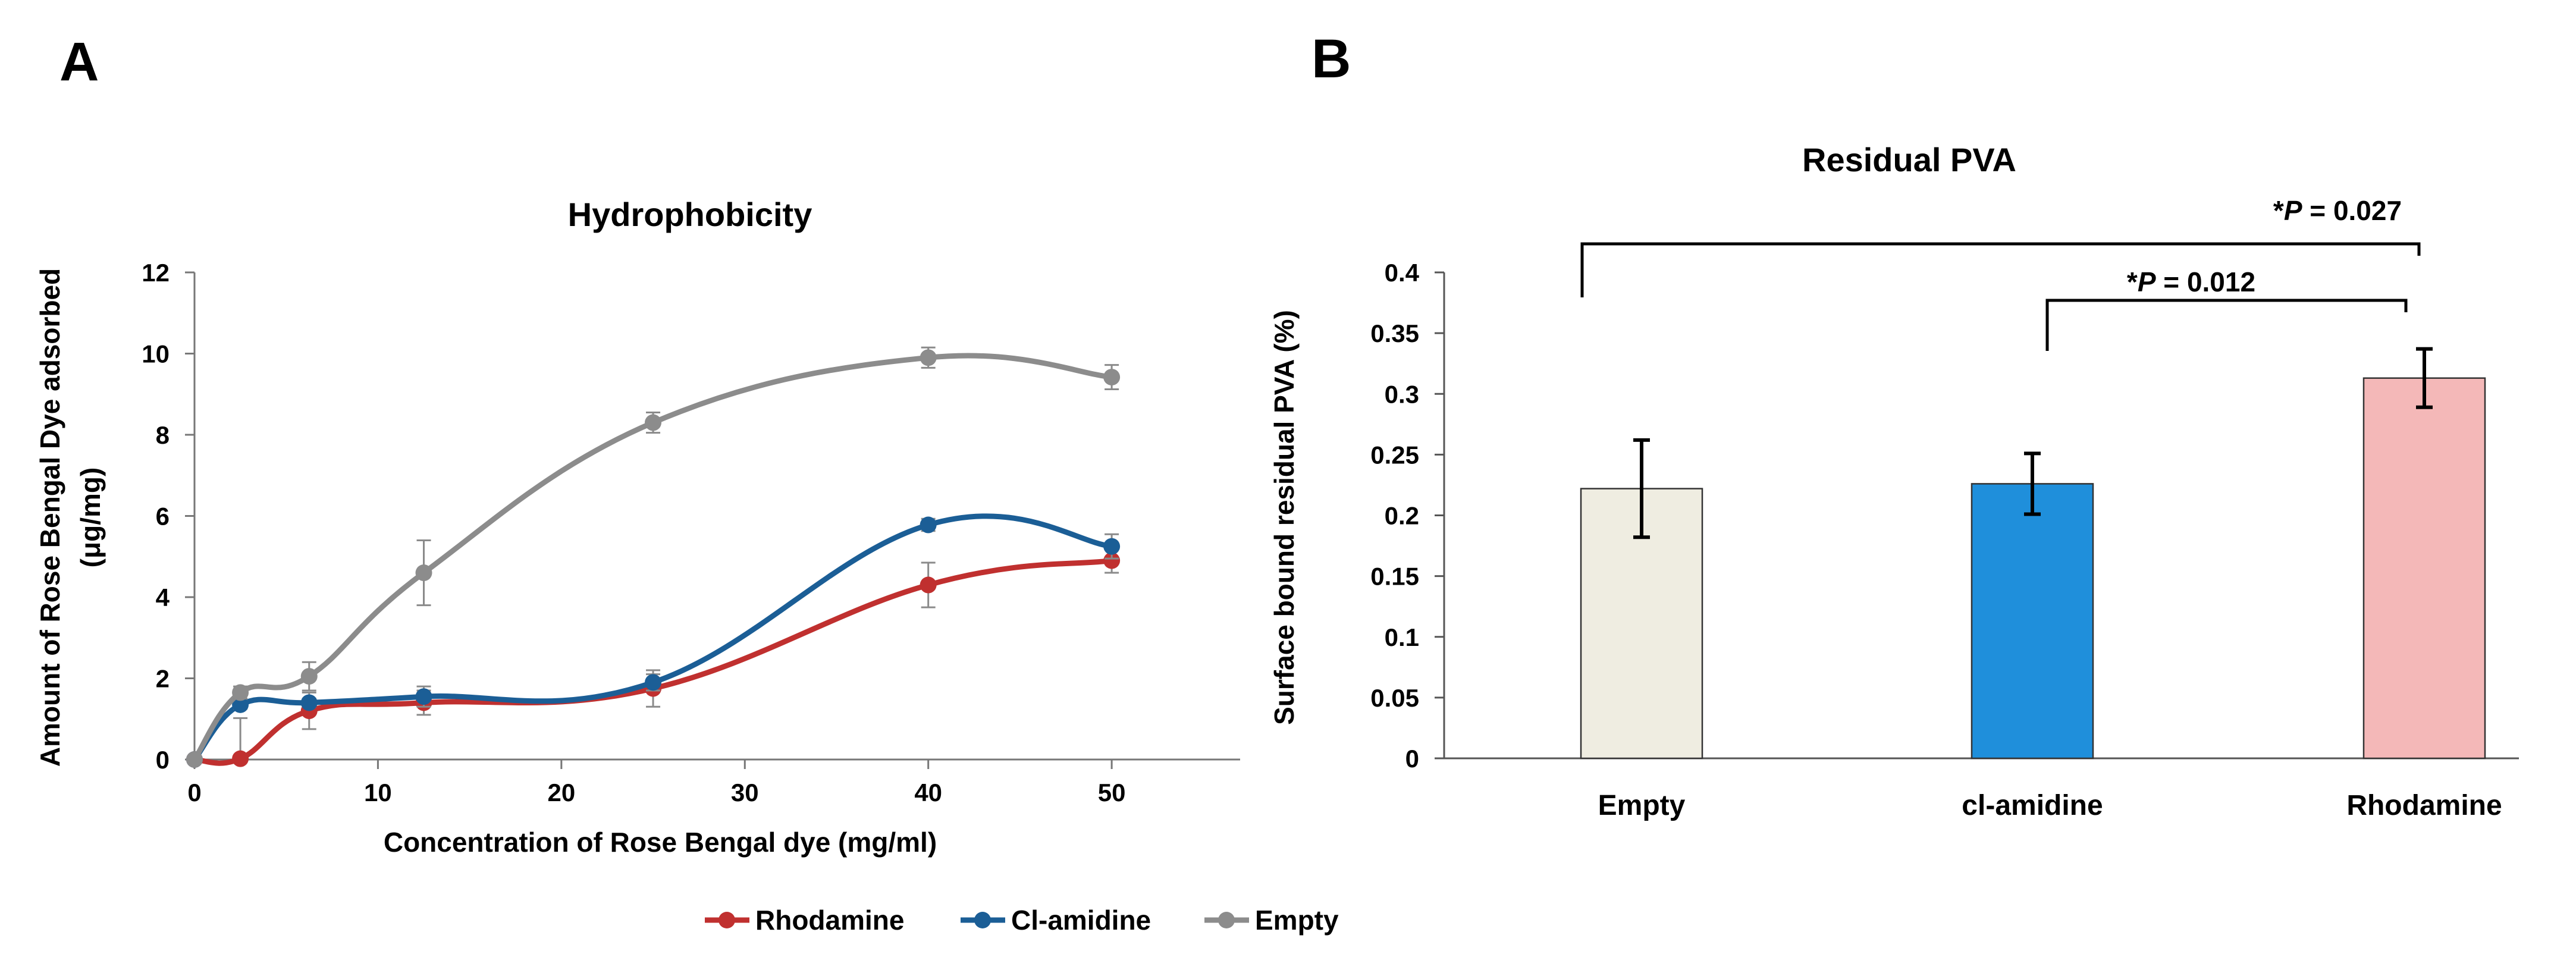  What do you see at coordinates (163, 517) in the screenshot?
I see `chart-a-ytick-label: 6` at bounding box center [163, 517].